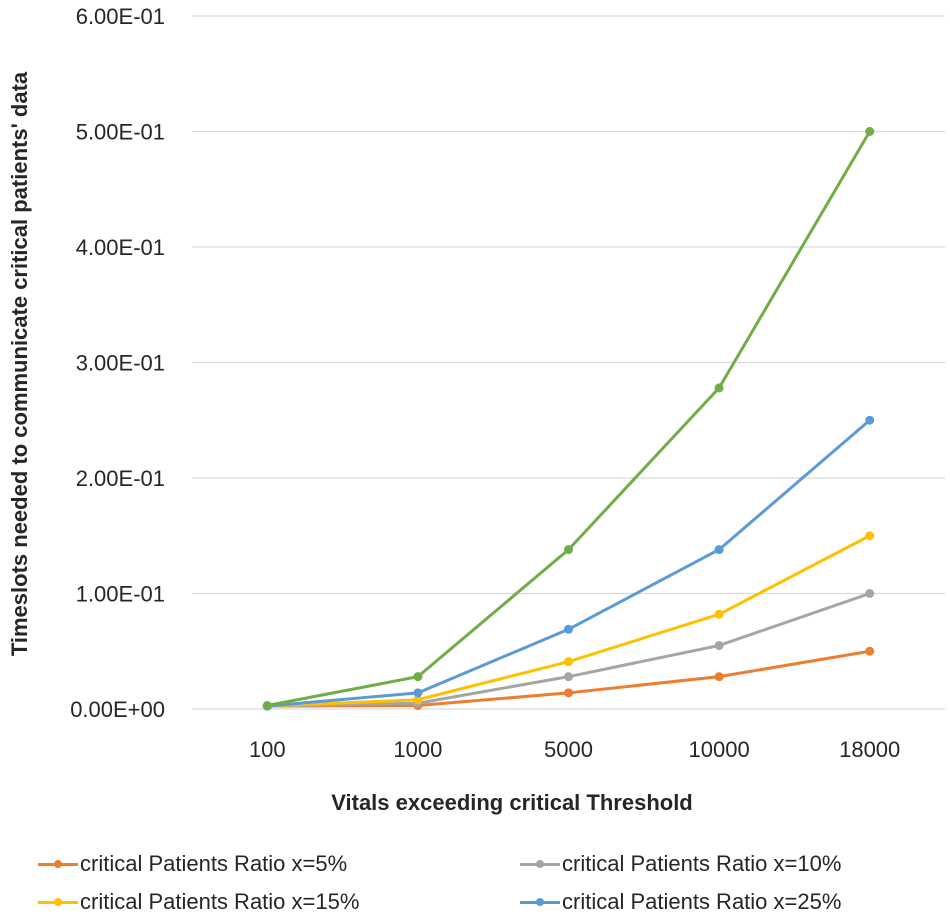 The height and width of the screenshot is (918, 950). I want to click on legend-item: critical Patients Ratio x=5%, so click(192, 864).